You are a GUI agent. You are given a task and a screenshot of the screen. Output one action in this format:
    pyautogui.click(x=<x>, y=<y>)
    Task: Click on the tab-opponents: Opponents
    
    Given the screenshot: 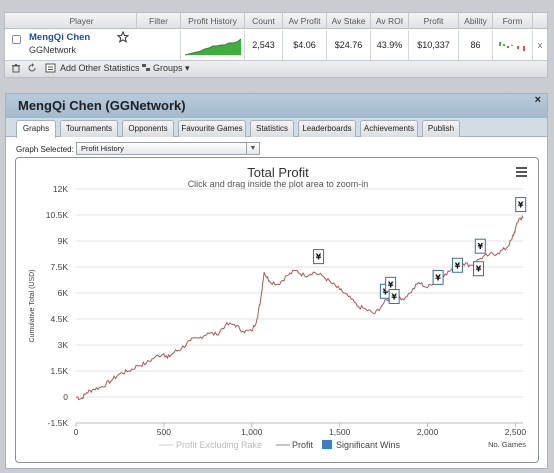 What is the action you would take?
    pyautogui.click(x=148, y=128)
    